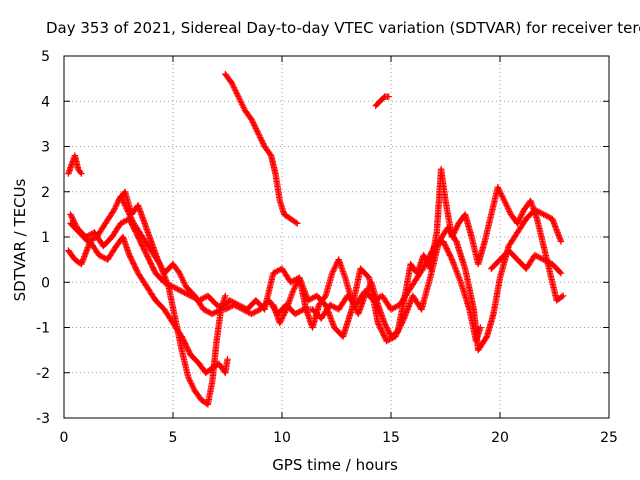 Image resolution: width=640 pixels, height=480 pixels. Describe the element at coordinates (173, 438) in the screenshot. I see `x-tick-label: 5` at that location.